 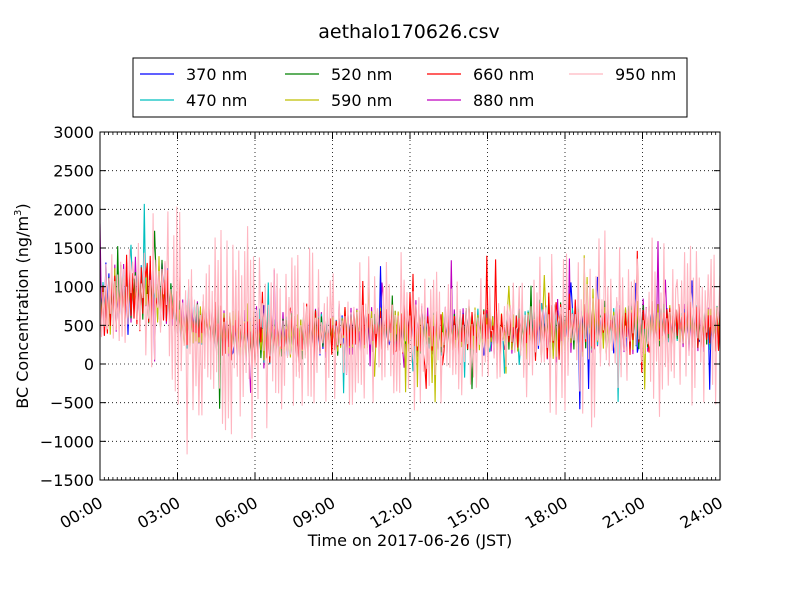 What do you see at coordinates (216, 100) in the screenshot?
I see `legend-label: 470 nm` at bounding box center [216, 100].